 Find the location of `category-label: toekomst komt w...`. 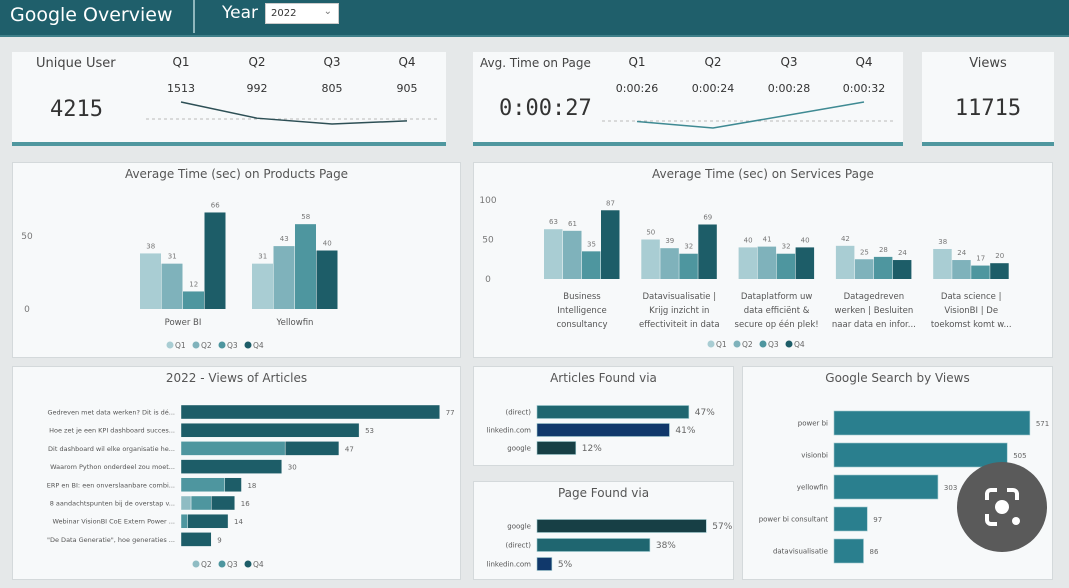

category-label: toekomst komt w... is located at coordinates (971, 325).